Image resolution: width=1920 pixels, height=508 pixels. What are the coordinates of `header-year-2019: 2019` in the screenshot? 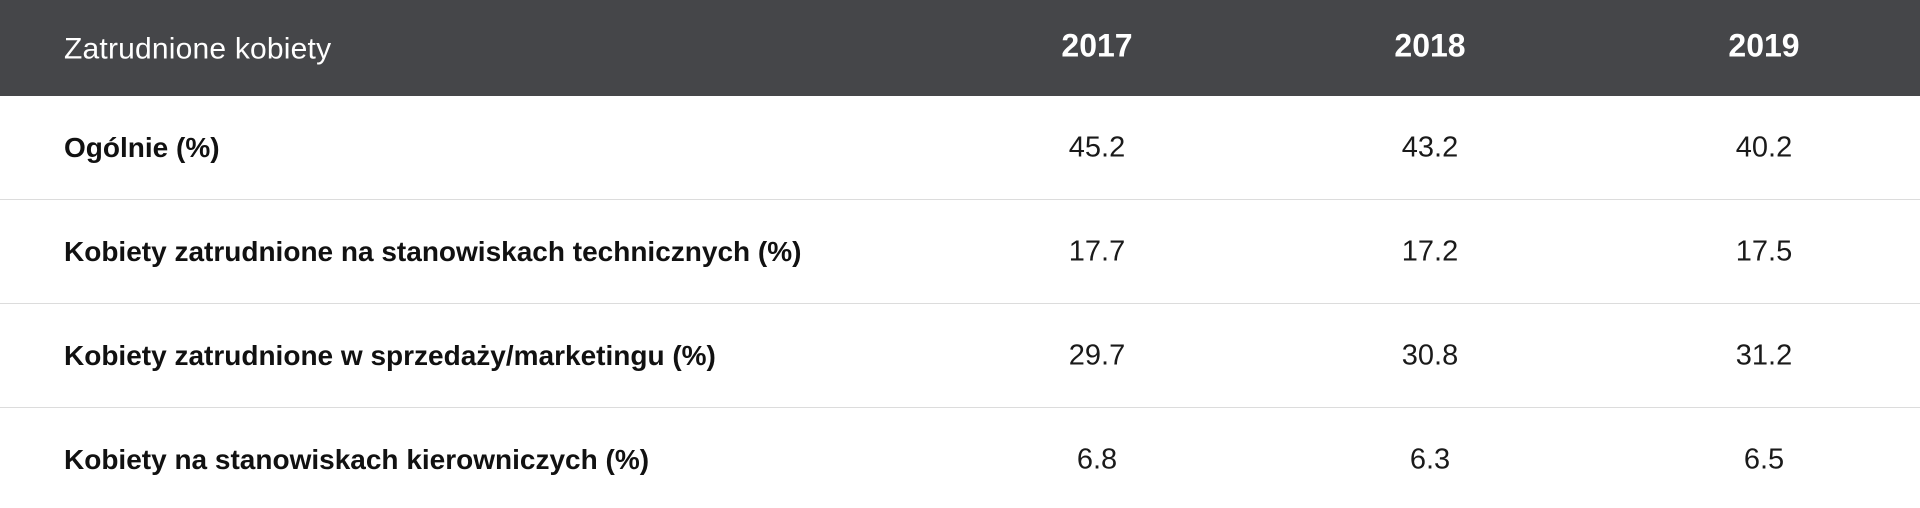 It's located at (1764, 45).